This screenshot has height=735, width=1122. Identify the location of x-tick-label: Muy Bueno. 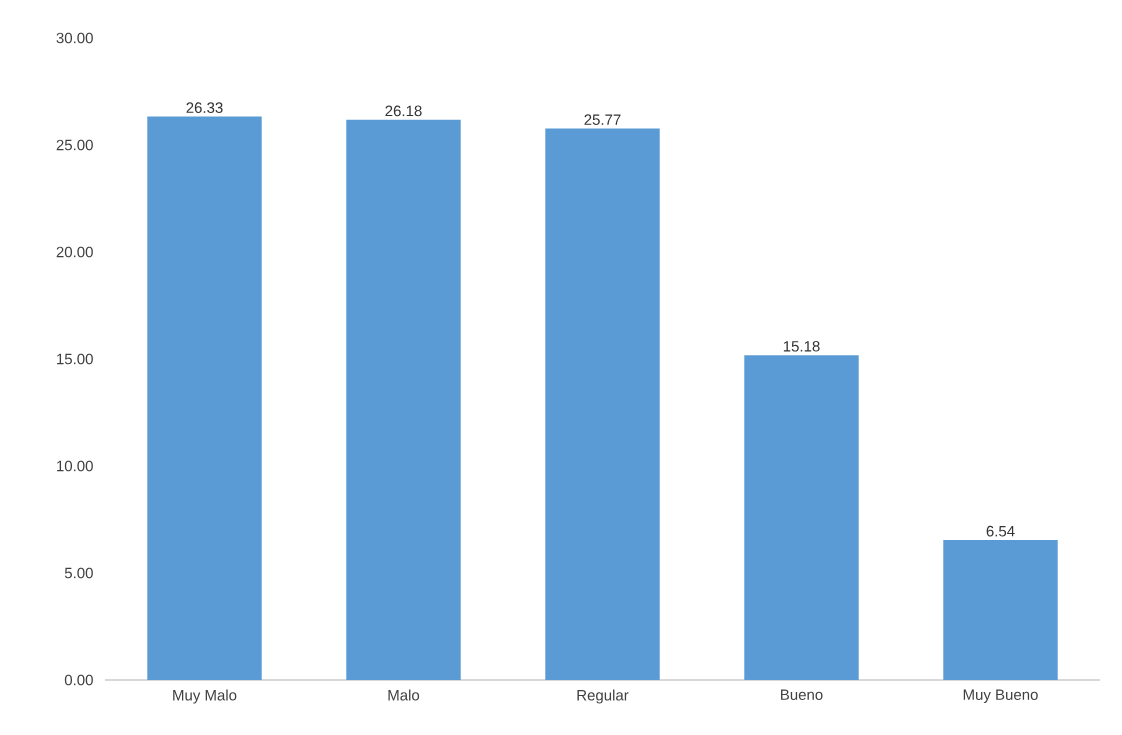
(1000, 696).